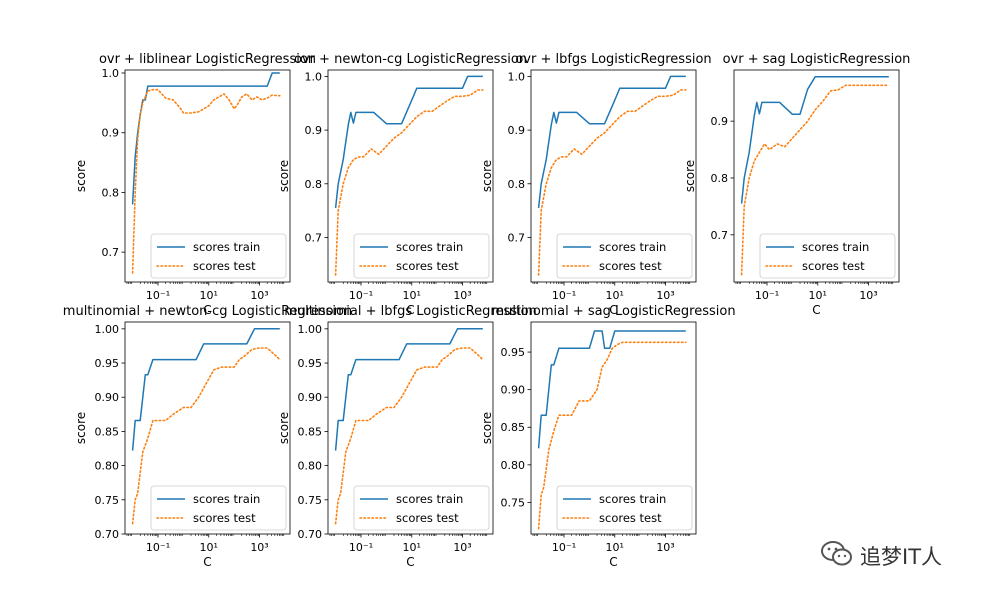  I want to click on y-tick-label: 1.00, so click(107, 329).